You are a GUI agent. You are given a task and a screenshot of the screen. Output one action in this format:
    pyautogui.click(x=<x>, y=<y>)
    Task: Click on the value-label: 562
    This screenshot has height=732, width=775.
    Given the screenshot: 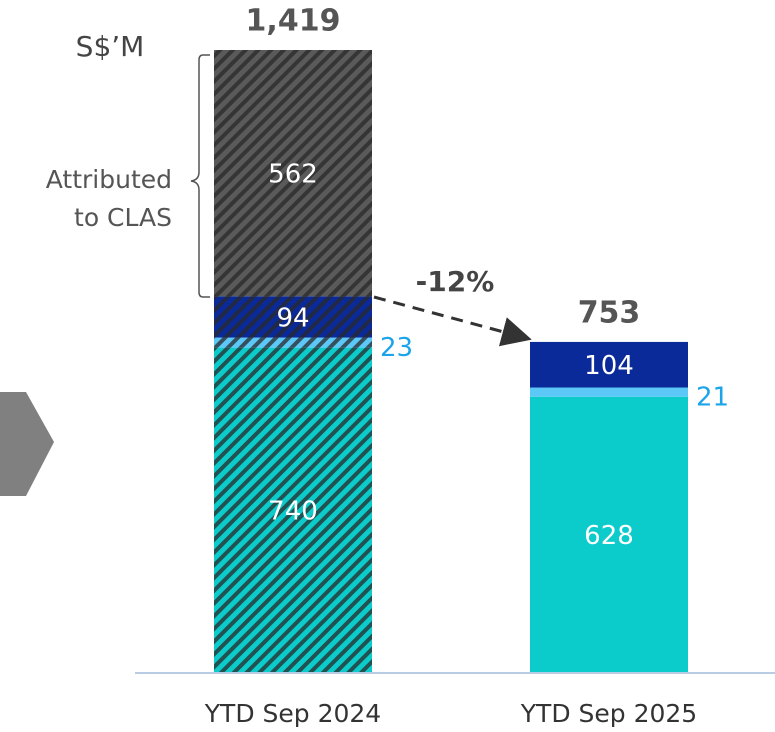 What is the action you would take?
    pyautogui.click(x=293, y=175)
    